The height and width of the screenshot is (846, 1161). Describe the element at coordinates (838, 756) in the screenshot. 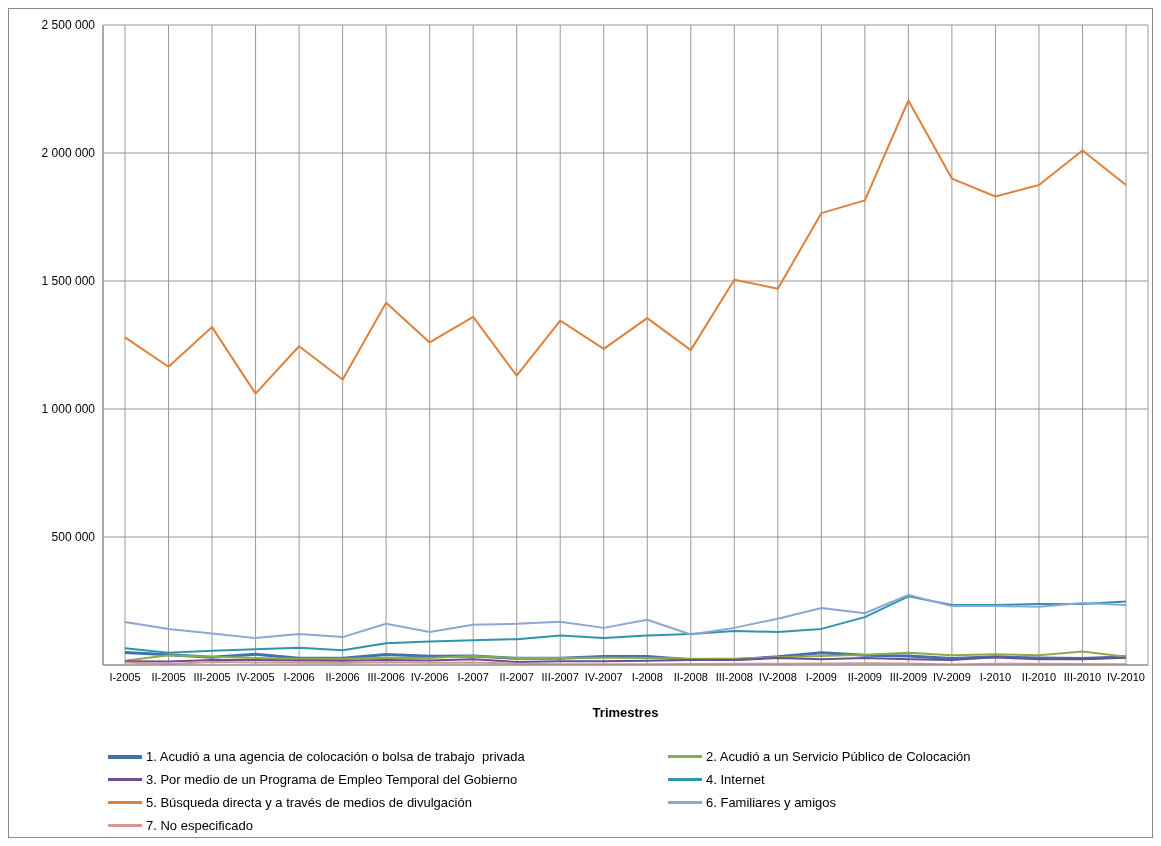

I see `legend-label: 2. Acudió a un Servicio Público de Colocación` at that location.